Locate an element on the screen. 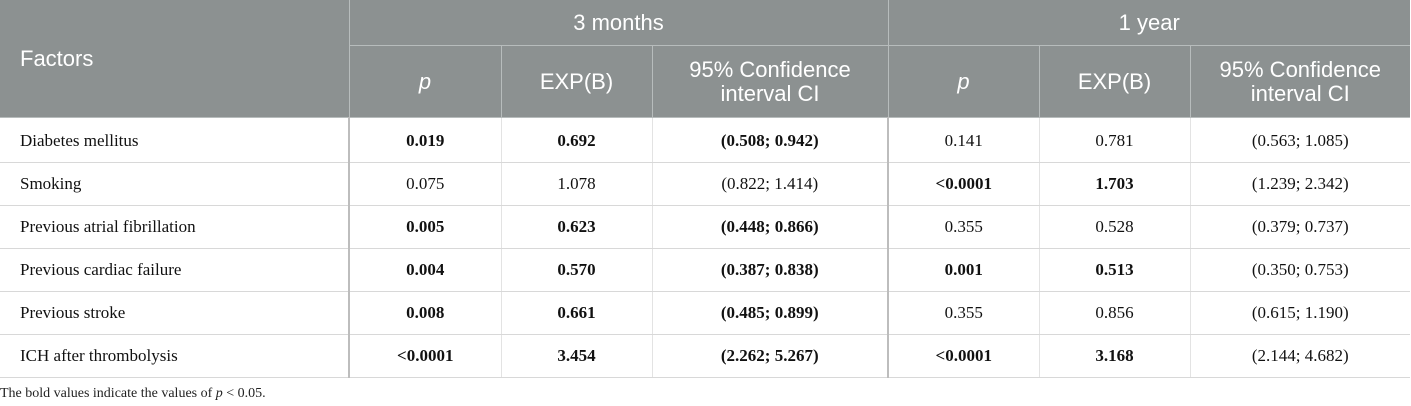 The width and height of the screenshot is (1411, 406). cell-ci-1y: (0.379; 0.737) is located at coordinates (1300, 227).